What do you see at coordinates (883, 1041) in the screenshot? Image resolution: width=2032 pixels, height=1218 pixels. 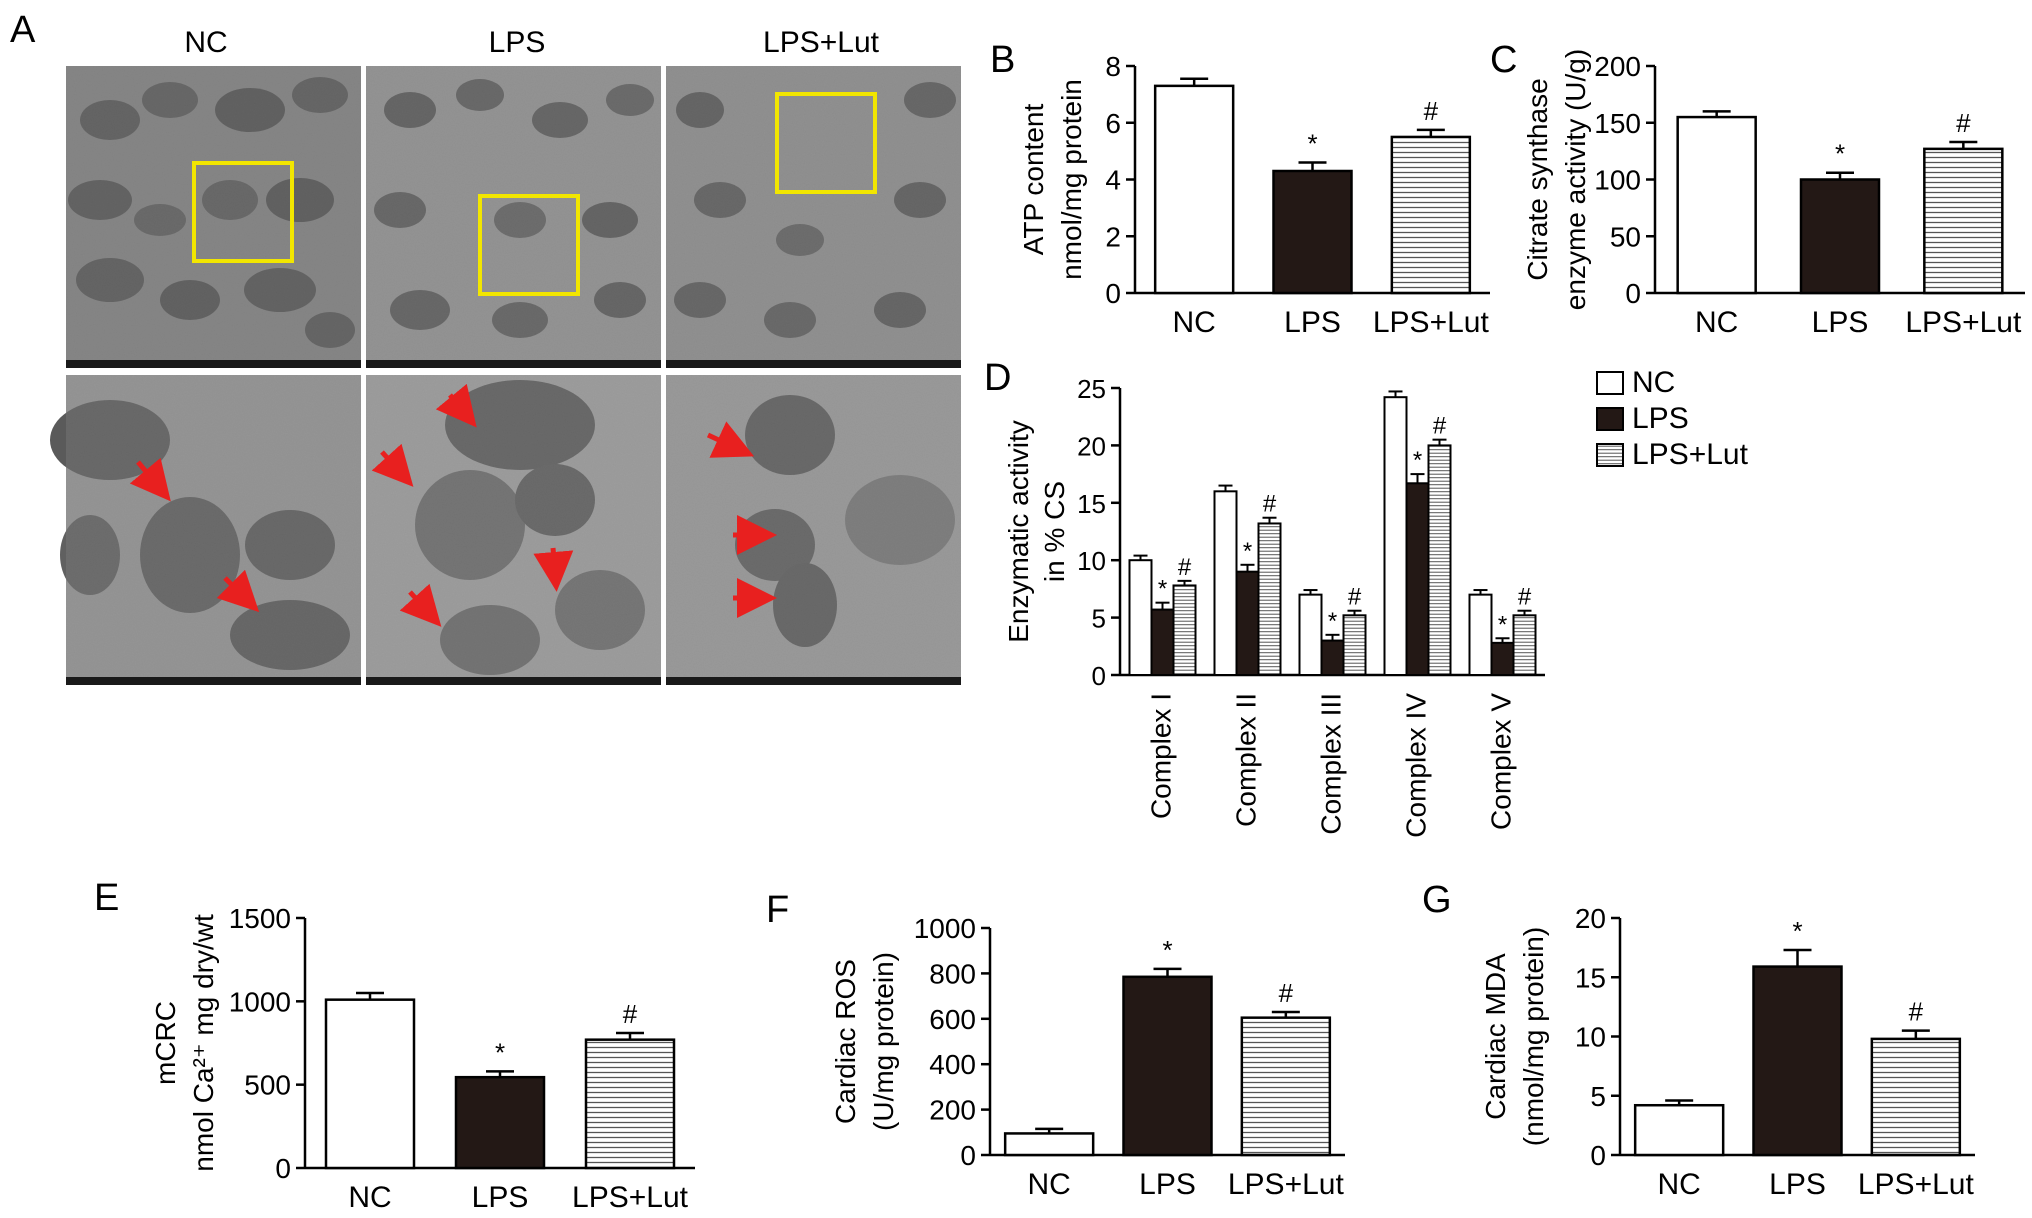 I see `y-axis-label: (U/mg protein)` at bounding box center [883, 1041].